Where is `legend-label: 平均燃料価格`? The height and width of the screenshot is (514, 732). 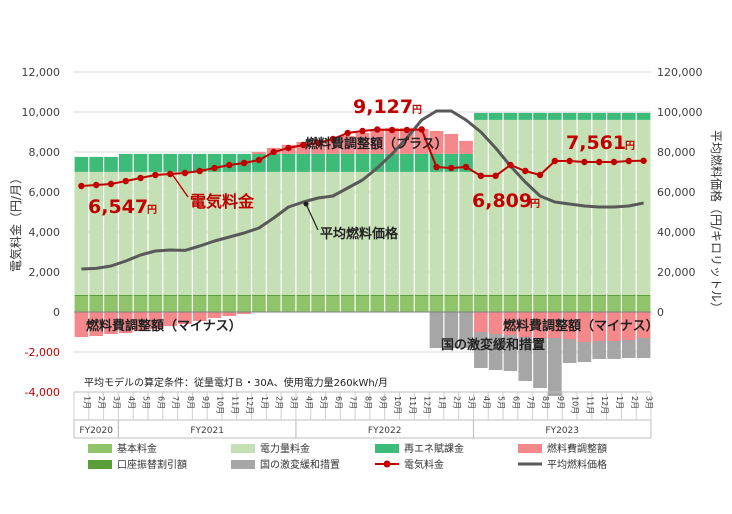 legend-label: 平均燃料価格 is located at coordinates (577, 464).